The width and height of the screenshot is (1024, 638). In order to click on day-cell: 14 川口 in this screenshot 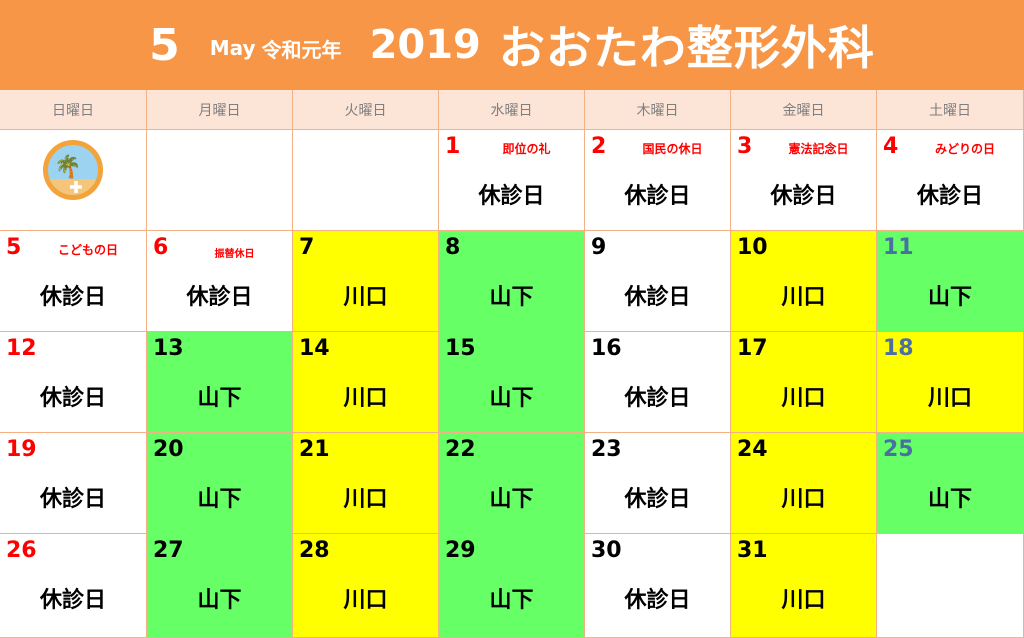, I will do `click(366, 382)`.